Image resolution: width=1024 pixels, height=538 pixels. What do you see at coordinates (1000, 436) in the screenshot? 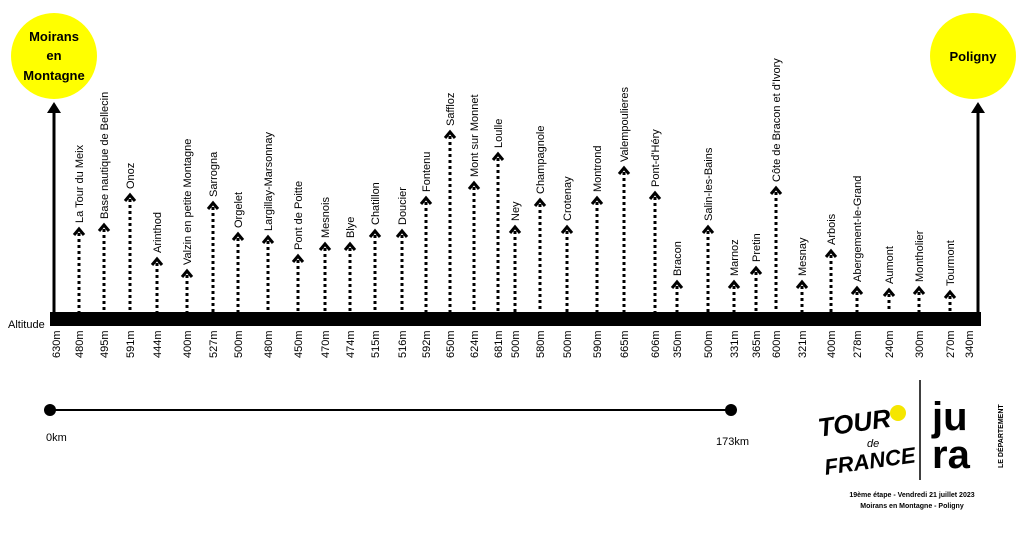
I see `jura-logo-side: LE DÉPARTEMENT` at bounding box center [1000, 436].